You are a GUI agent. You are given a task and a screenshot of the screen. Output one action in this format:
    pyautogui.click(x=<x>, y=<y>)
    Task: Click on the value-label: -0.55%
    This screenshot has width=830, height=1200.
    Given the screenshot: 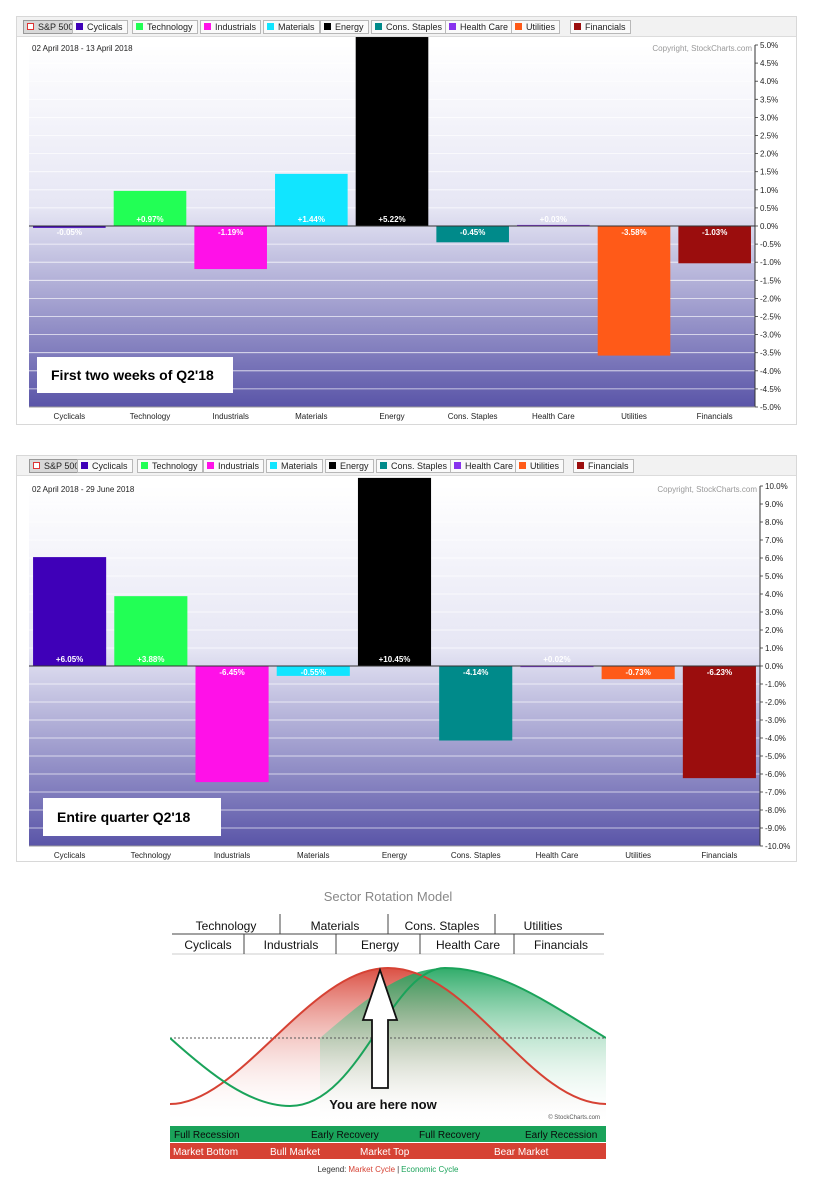 What is the action you would take?
    pyautogui.click(x=313, y=672)
    